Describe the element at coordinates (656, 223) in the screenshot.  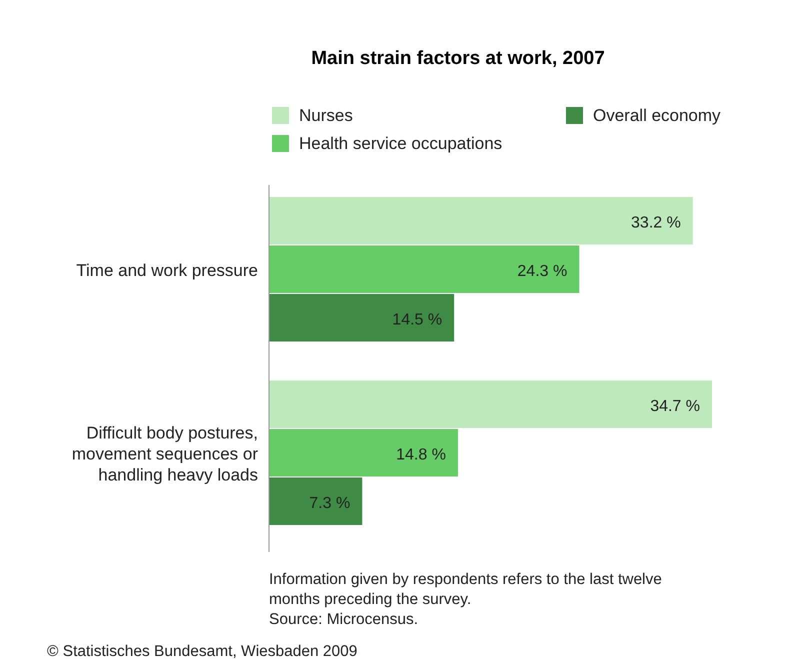
I see `data-label: 33.2 %` at that location.